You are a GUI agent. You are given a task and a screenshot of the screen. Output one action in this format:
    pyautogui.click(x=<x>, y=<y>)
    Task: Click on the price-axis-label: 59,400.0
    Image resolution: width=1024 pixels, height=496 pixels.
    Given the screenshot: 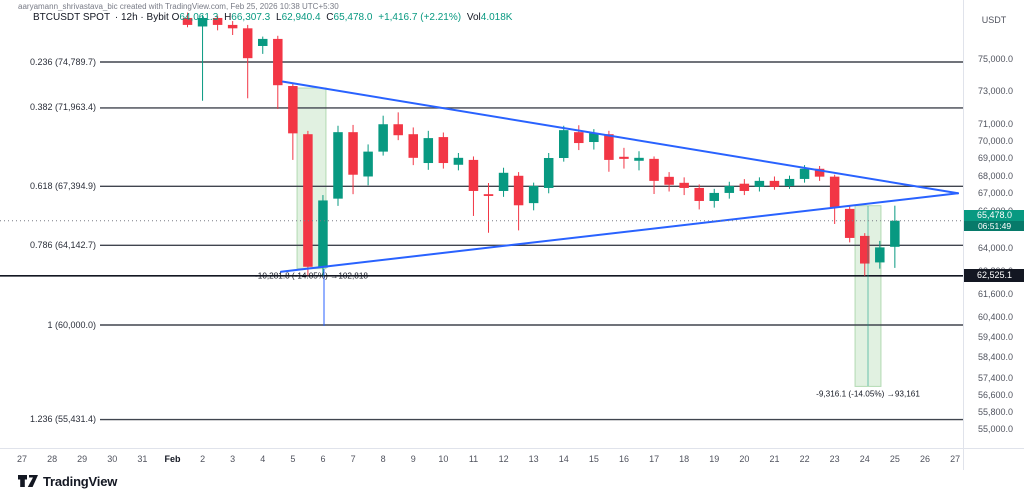 What is the action you would take?
    pyautogui.click(x=996, y=336)
    